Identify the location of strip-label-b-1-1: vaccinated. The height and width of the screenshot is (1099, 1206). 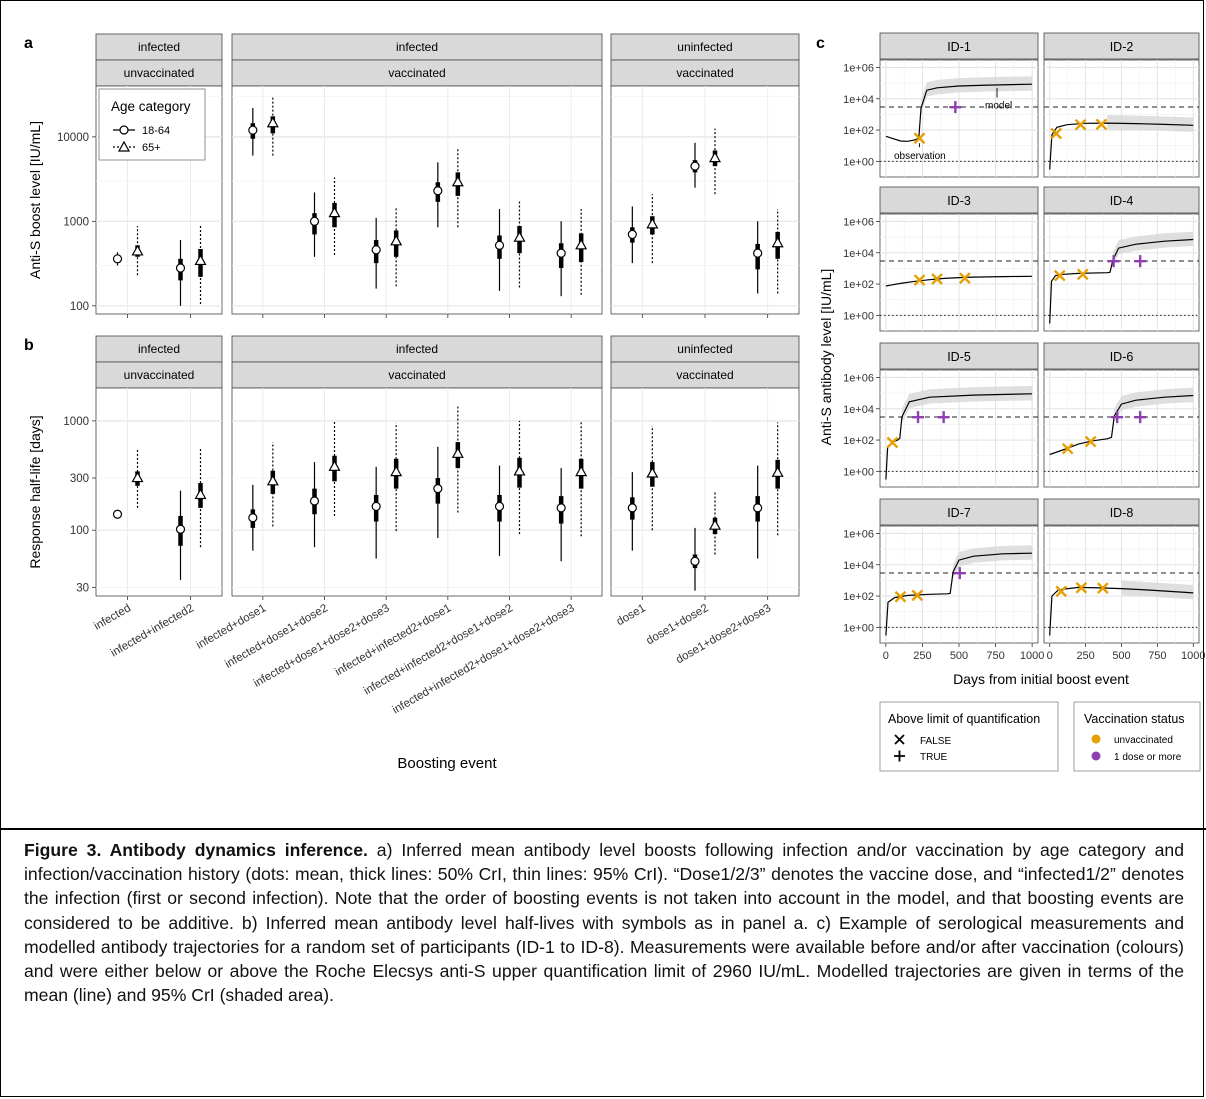
(416, 375).